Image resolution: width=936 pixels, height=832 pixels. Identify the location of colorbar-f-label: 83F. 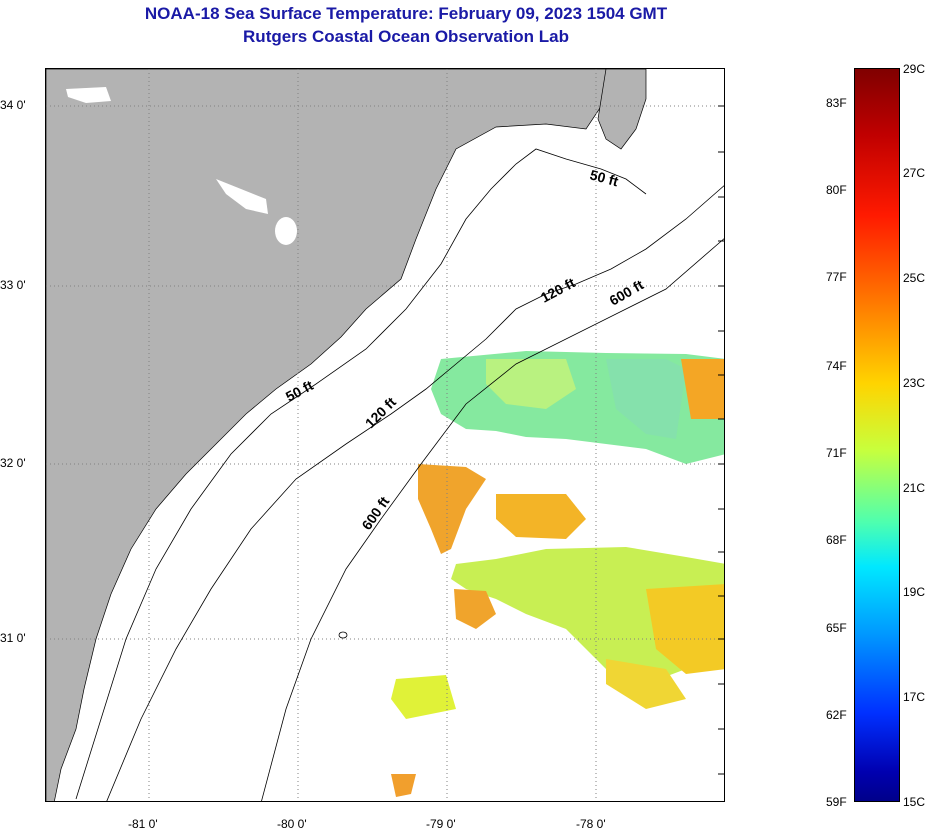
(836, 103).